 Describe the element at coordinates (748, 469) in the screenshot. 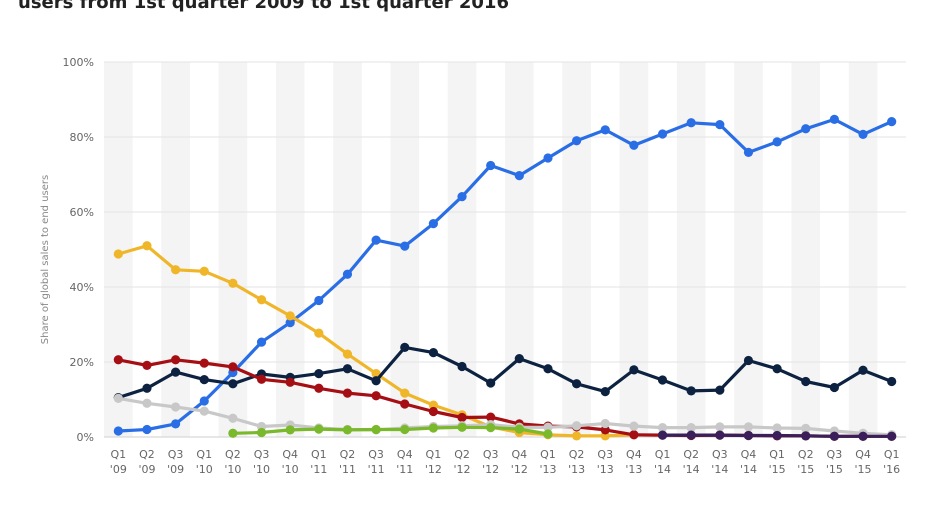

I see `x-tick-label: '14` at that location.